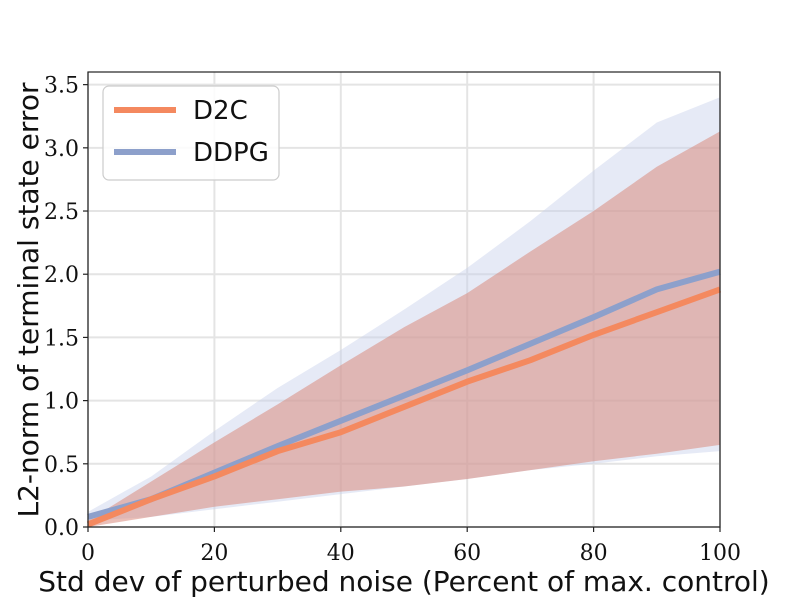 This screenshot has height=600, width=800. Describe the element at coordinates (467, 553) in the screenshot. I see `x-tick-label: 60` at that location.